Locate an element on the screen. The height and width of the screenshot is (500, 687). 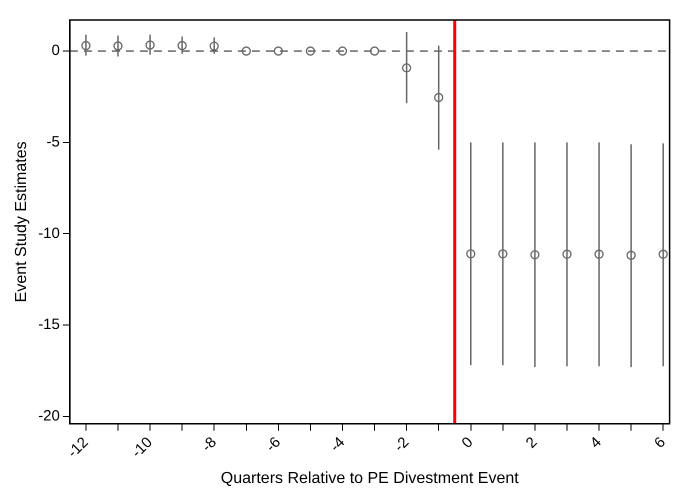
x-tick-label: 0 is located at coordinates (467, 443).